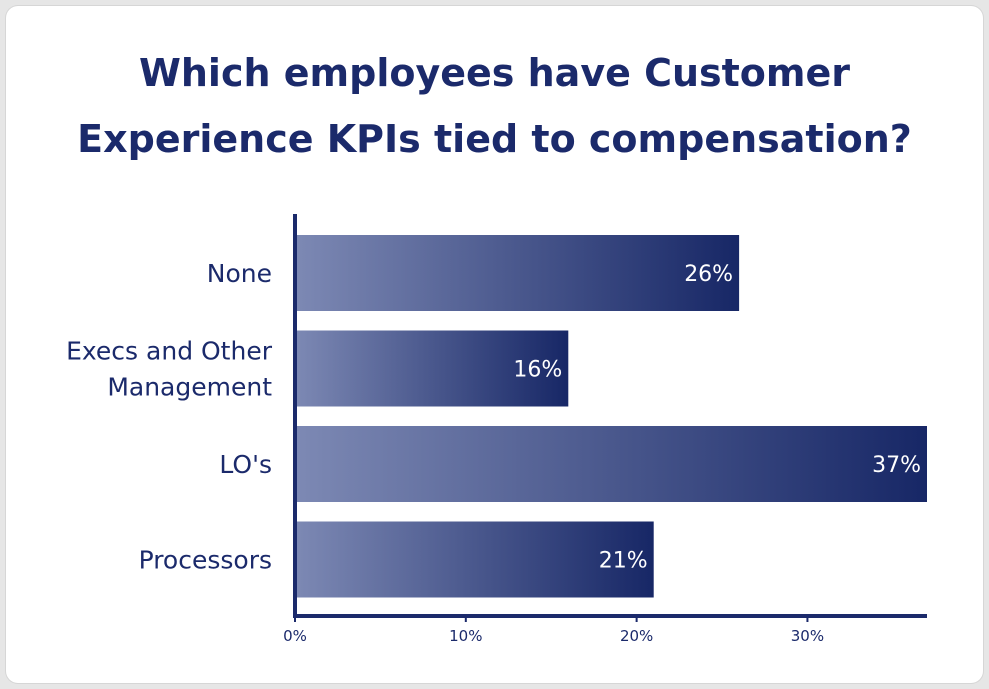 This screenshot has height=689, width=989. Describe the element at coordinates (494, 73) in the screenshot. I see `chart-title-line-1: Which employees have Customer` at that location.